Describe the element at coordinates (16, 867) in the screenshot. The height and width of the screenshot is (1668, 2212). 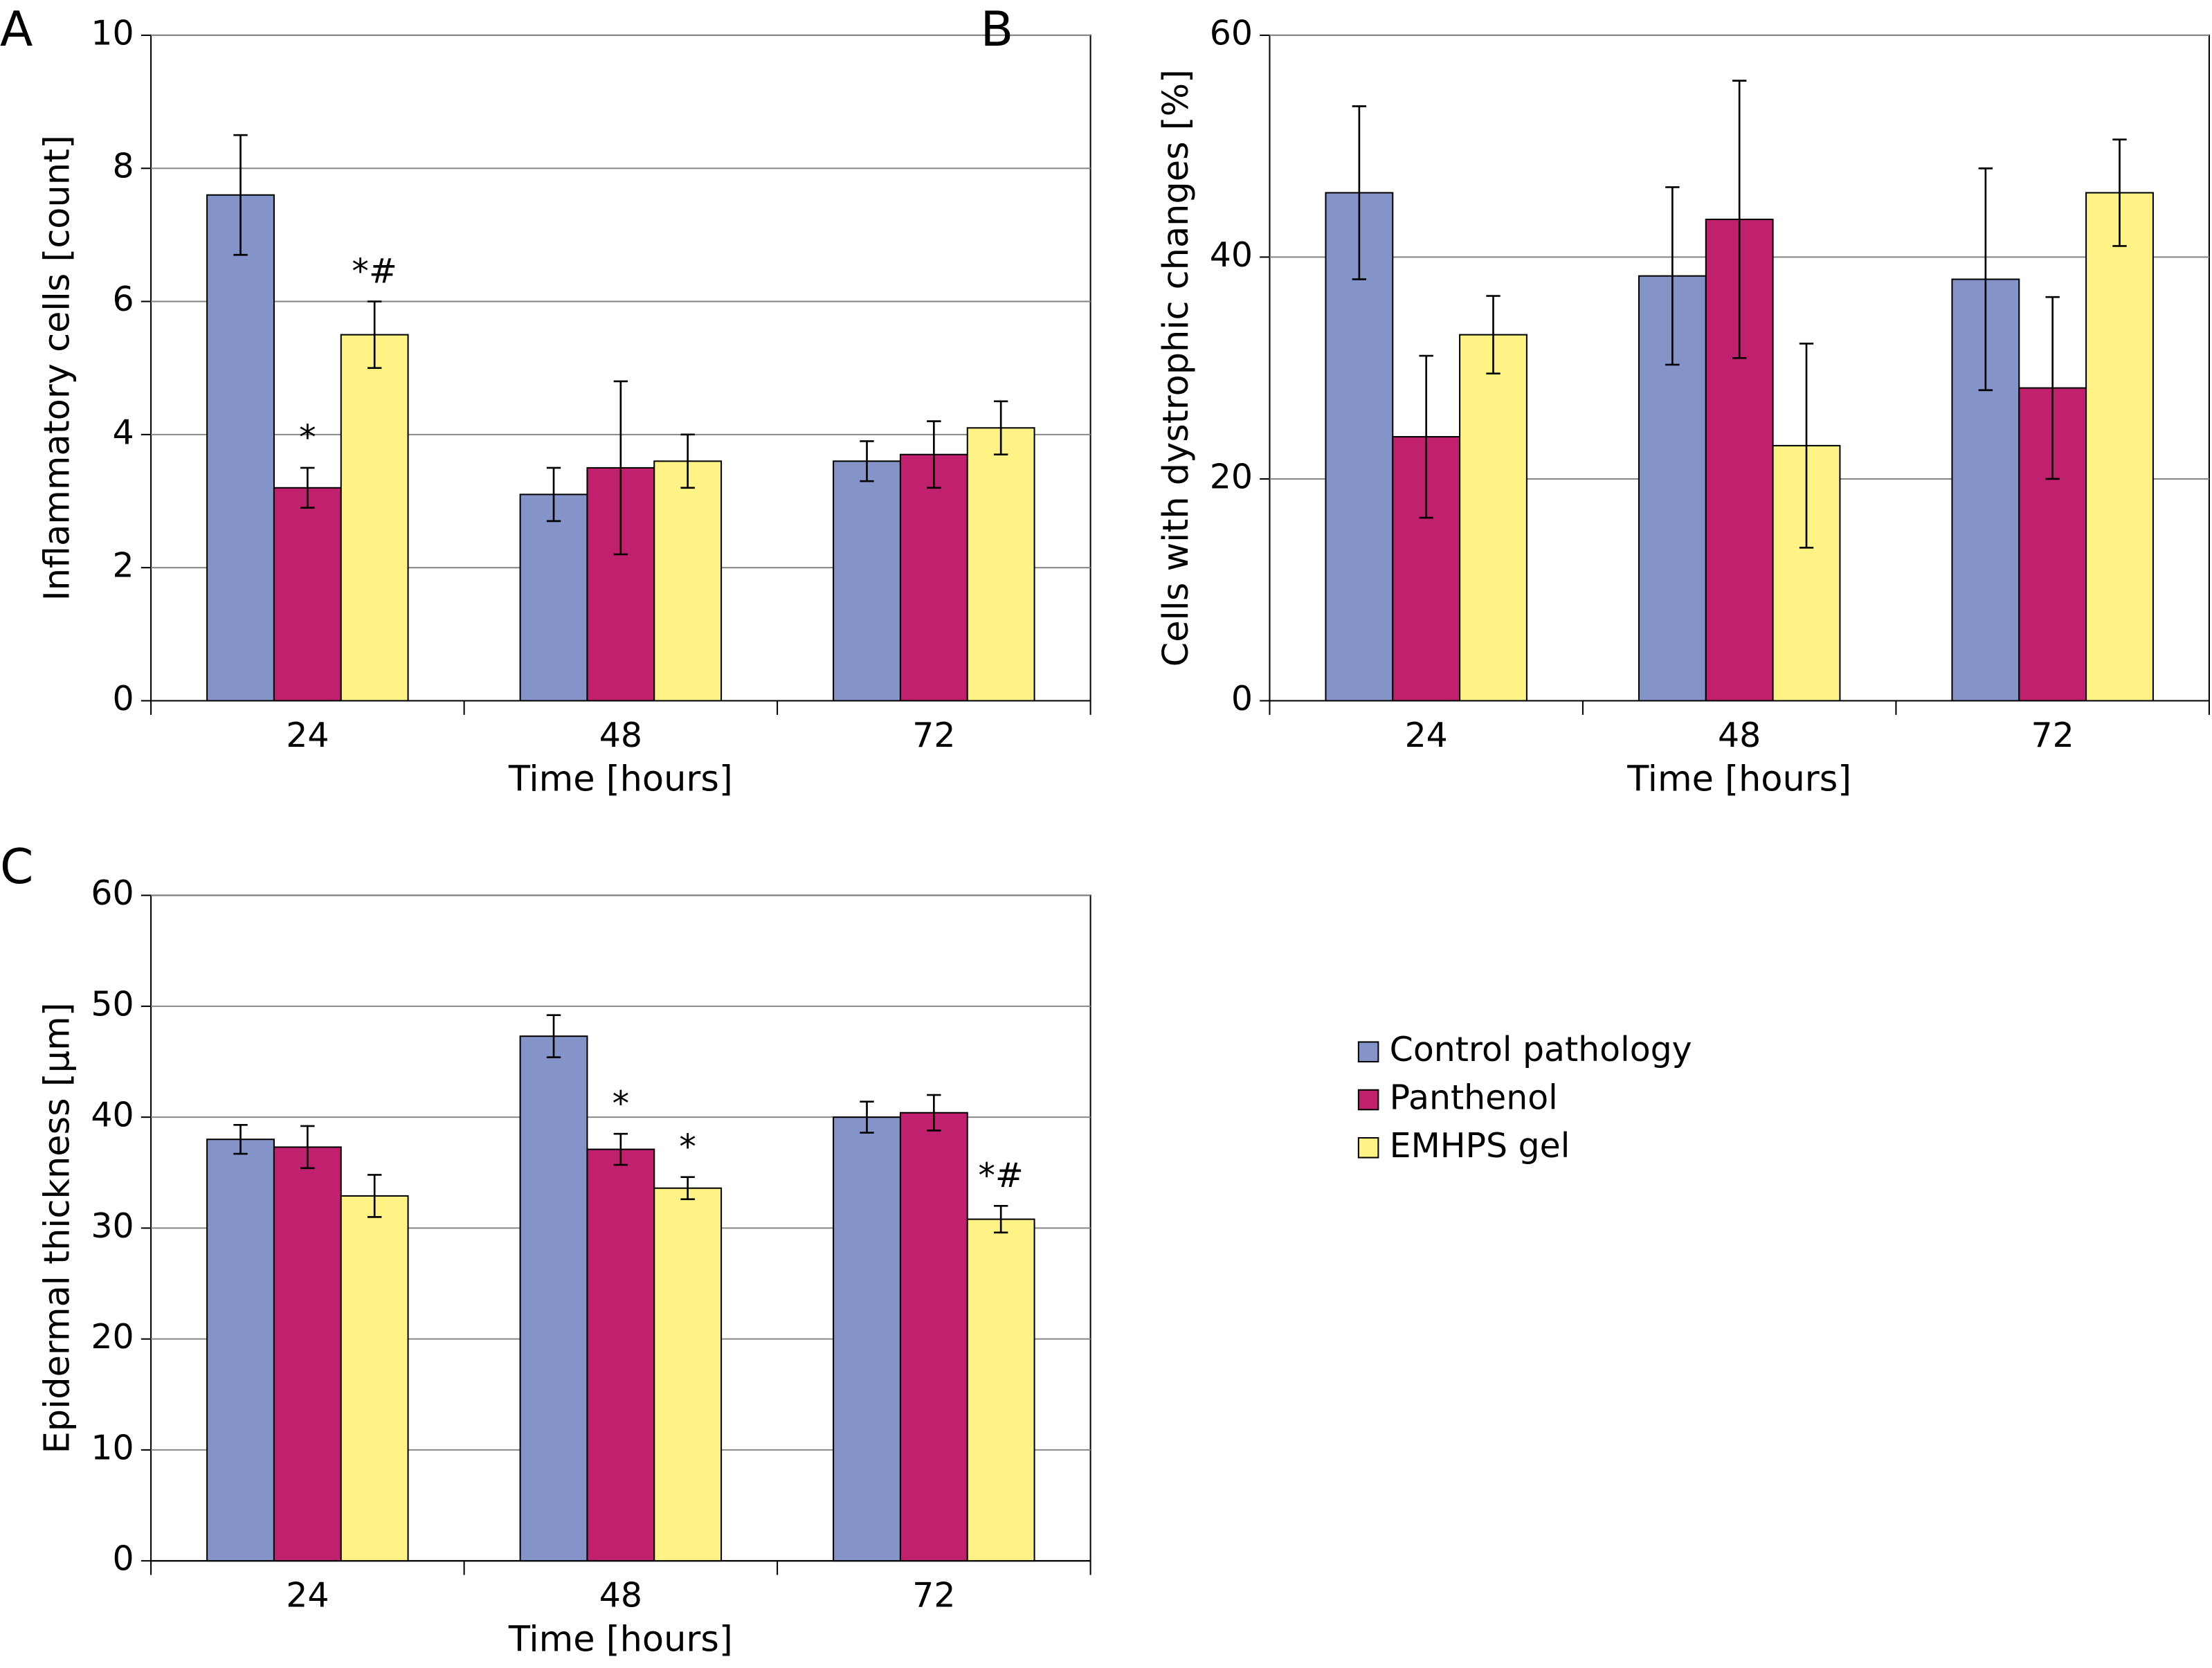
I see `panel-label: C` at that location.